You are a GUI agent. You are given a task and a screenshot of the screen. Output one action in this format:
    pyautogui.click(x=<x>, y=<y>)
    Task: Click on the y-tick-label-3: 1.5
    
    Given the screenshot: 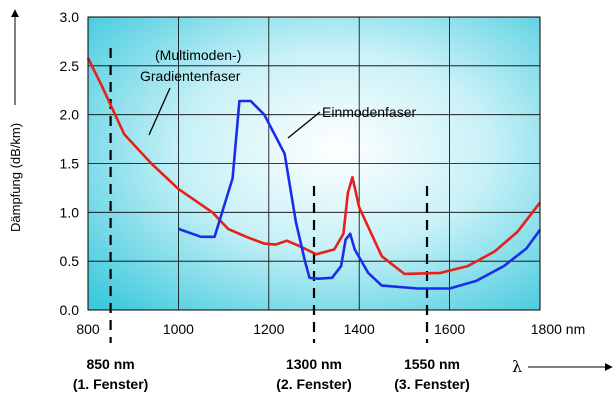 What is the action you would take?
    pyautogui.click(x=70, y=164)
    